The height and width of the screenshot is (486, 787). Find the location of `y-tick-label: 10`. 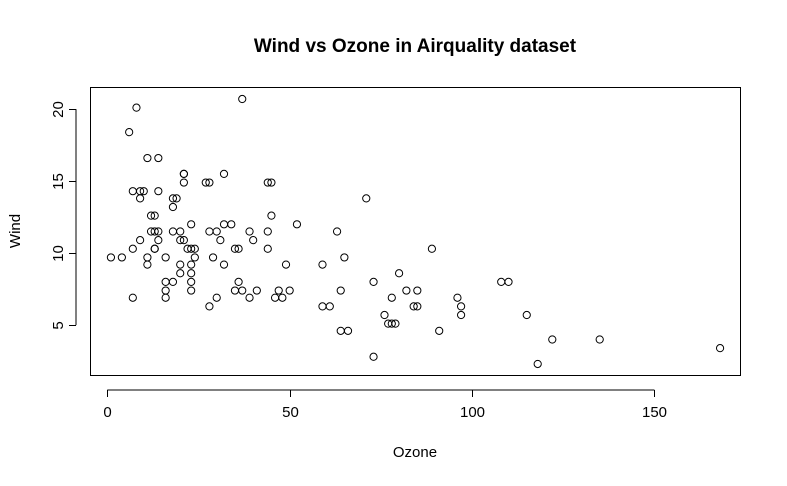

y-tick-label: 10 is located at coordinates (58, 253).